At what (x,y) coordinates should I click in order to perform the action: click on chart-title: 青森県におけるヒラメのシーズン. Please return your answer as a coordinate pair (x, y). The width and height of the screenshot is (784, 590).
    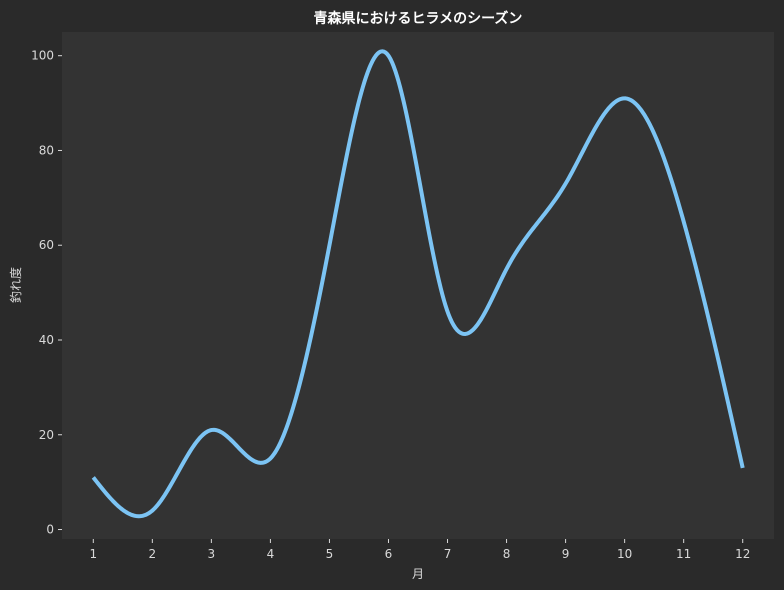
    Looking at the image, I should click on (418, 18).